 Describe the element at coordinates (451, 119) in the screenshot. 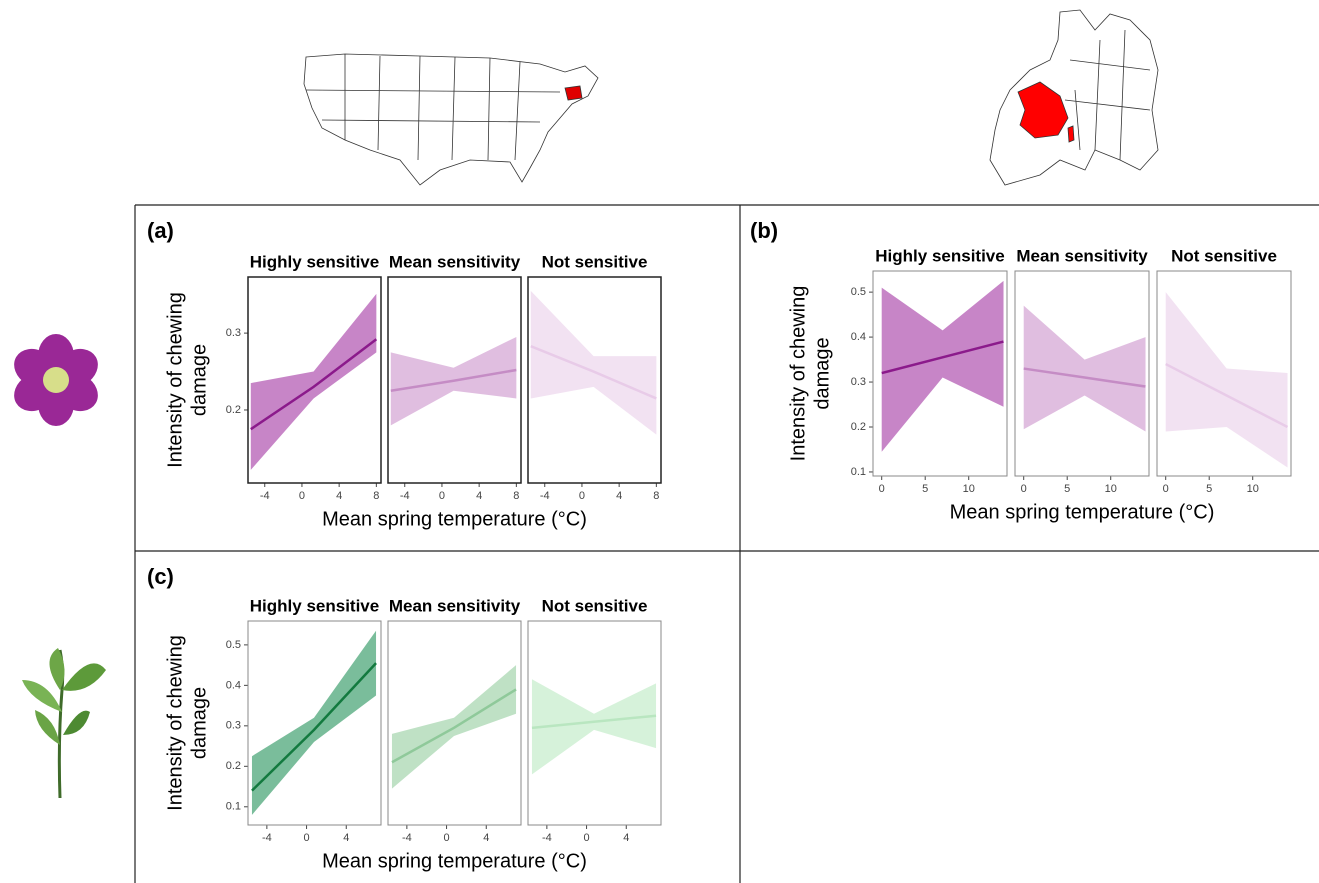

I see `us-map` at that location.